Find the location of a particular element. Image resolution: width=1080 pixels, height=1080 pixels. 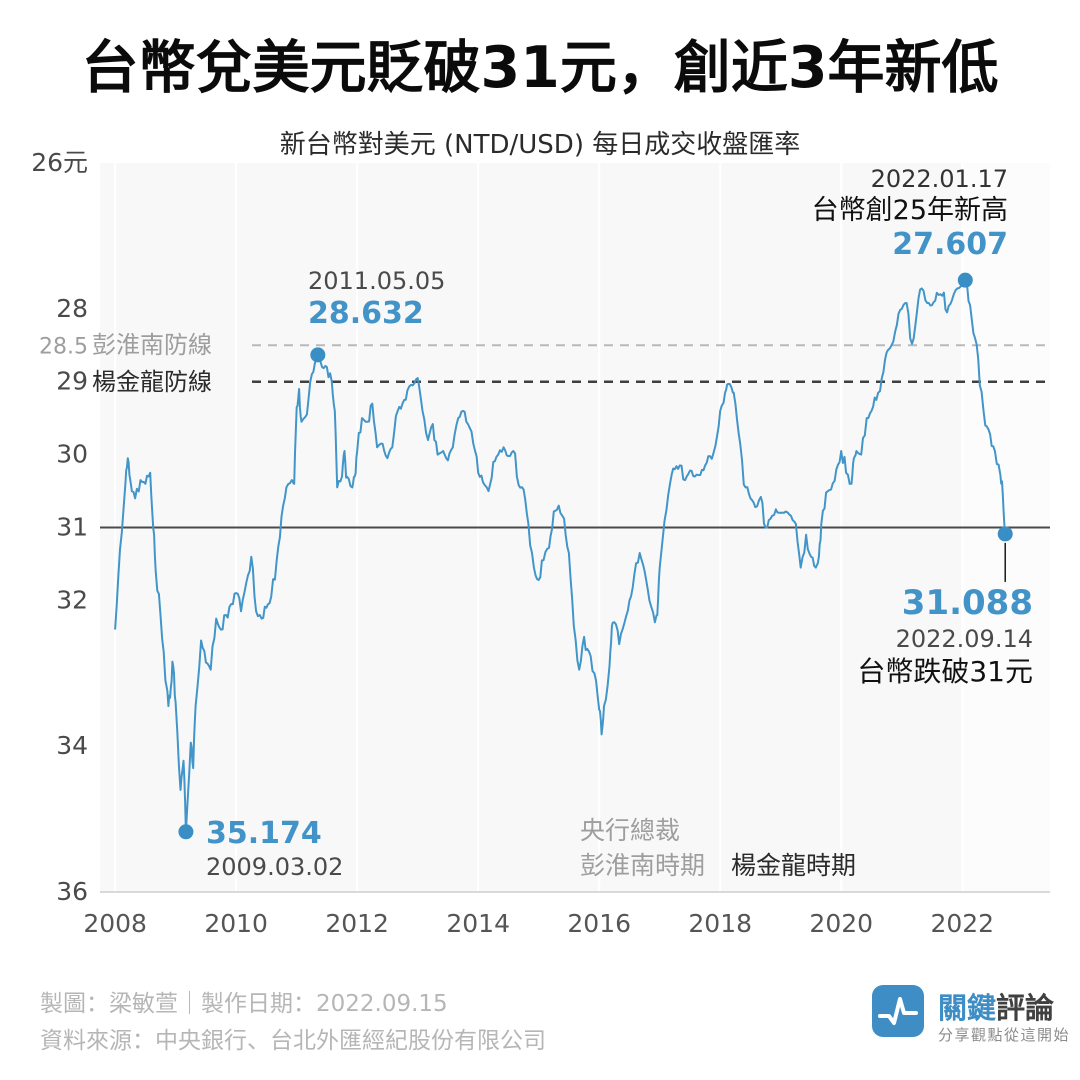

x-tick-label: 2014 is located at coordinates (478, 923).